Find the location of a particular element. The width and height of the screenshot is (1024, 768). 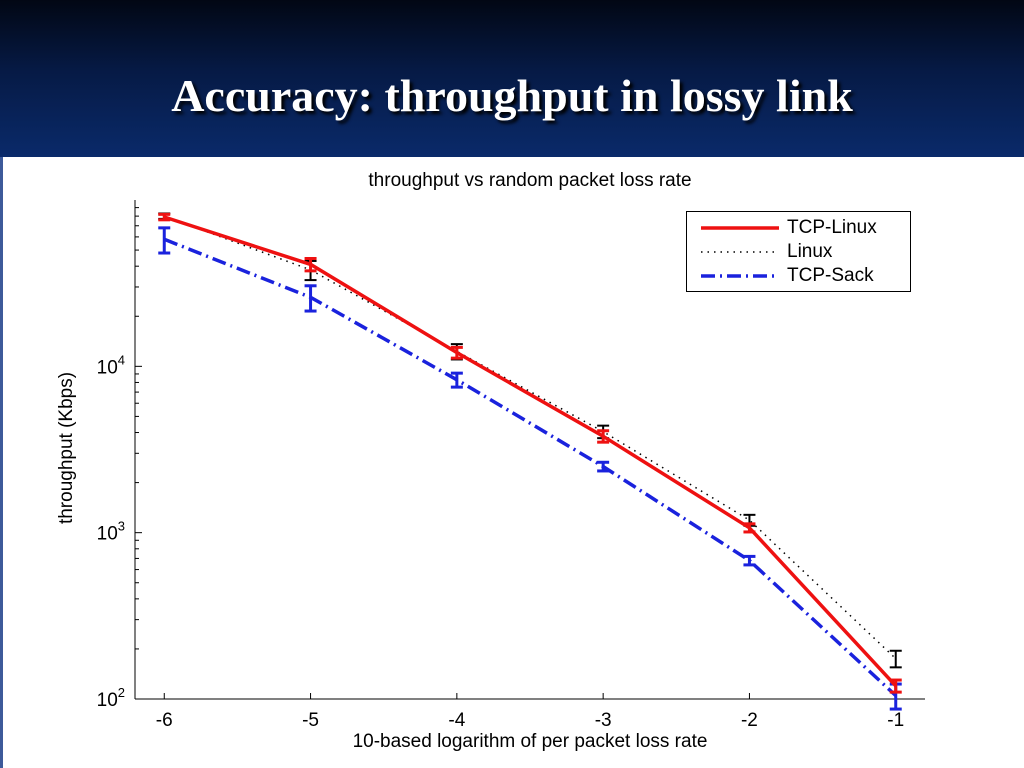

legend-swatch-tcp-linux is located at coordinates (740, 228).